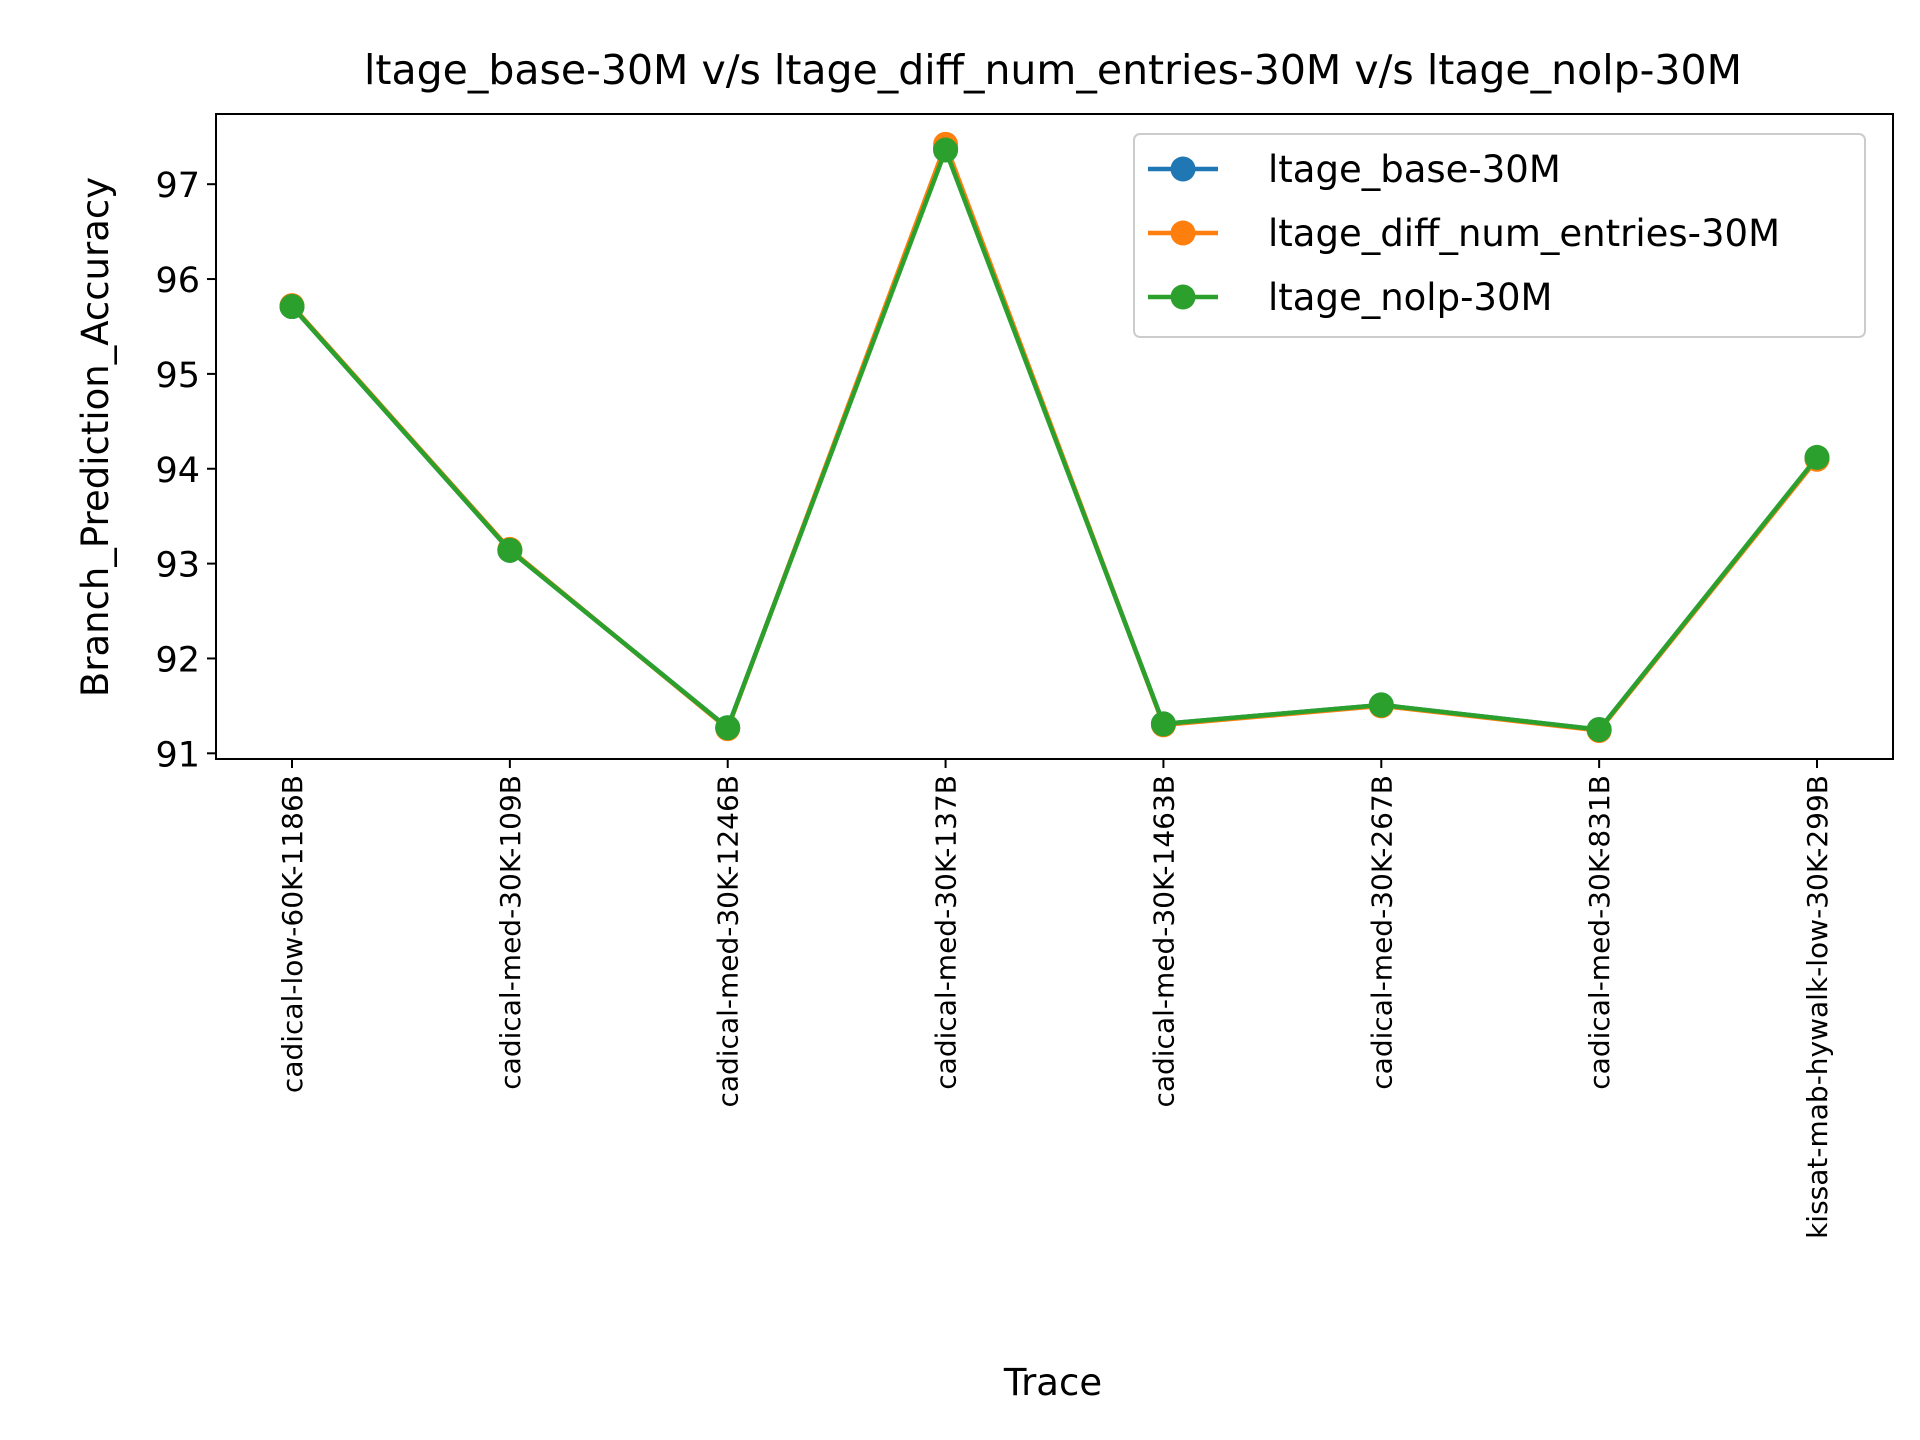 The height and width of the screenshot is (1440, 1920). I want to click on x-tick-label: kissat-mab-hywalk-low-30K-299B, so click(1817, 1007).